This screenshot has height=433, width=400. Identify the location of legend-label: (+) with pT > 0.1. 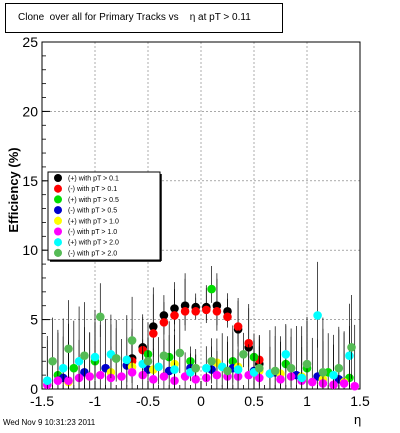
(93, 179).